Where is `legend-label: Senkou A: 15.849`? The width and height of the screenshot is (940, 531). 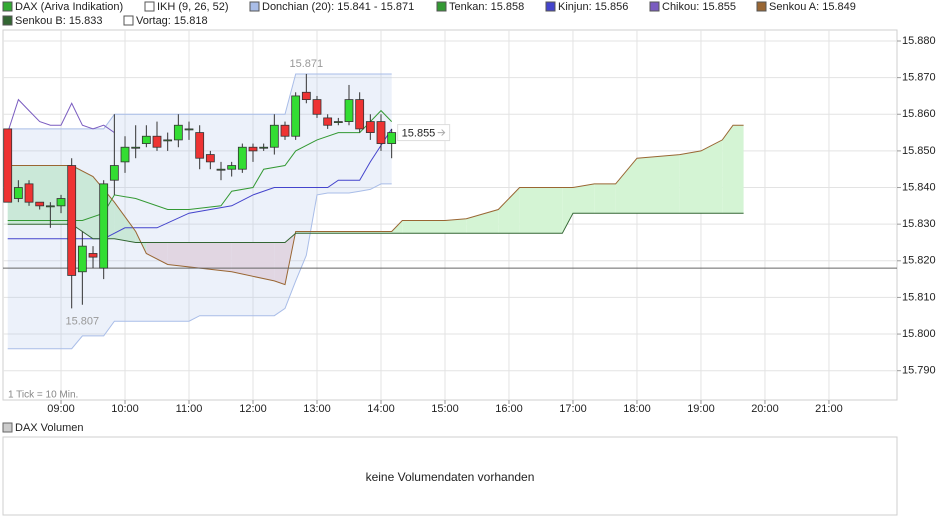 legend-label: Senkou A: 15.849 is located at coordinates (812, 7).